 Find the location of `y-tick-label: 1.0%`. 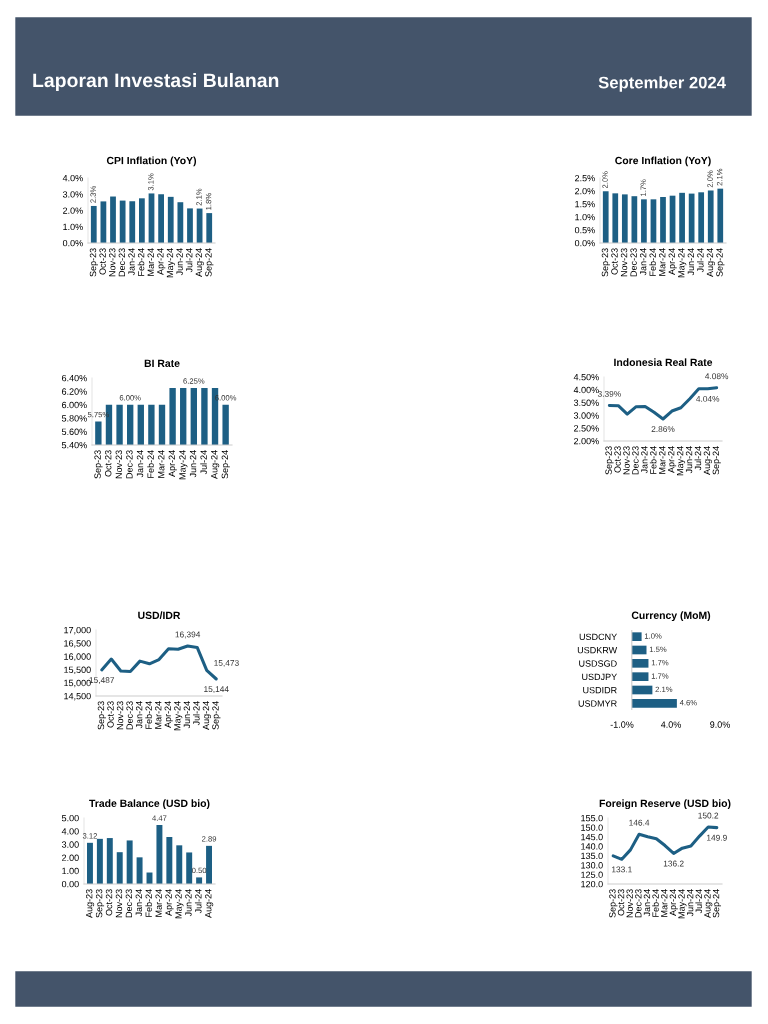

y-tick-label: 1.0% is located at coordinates (73, 227).